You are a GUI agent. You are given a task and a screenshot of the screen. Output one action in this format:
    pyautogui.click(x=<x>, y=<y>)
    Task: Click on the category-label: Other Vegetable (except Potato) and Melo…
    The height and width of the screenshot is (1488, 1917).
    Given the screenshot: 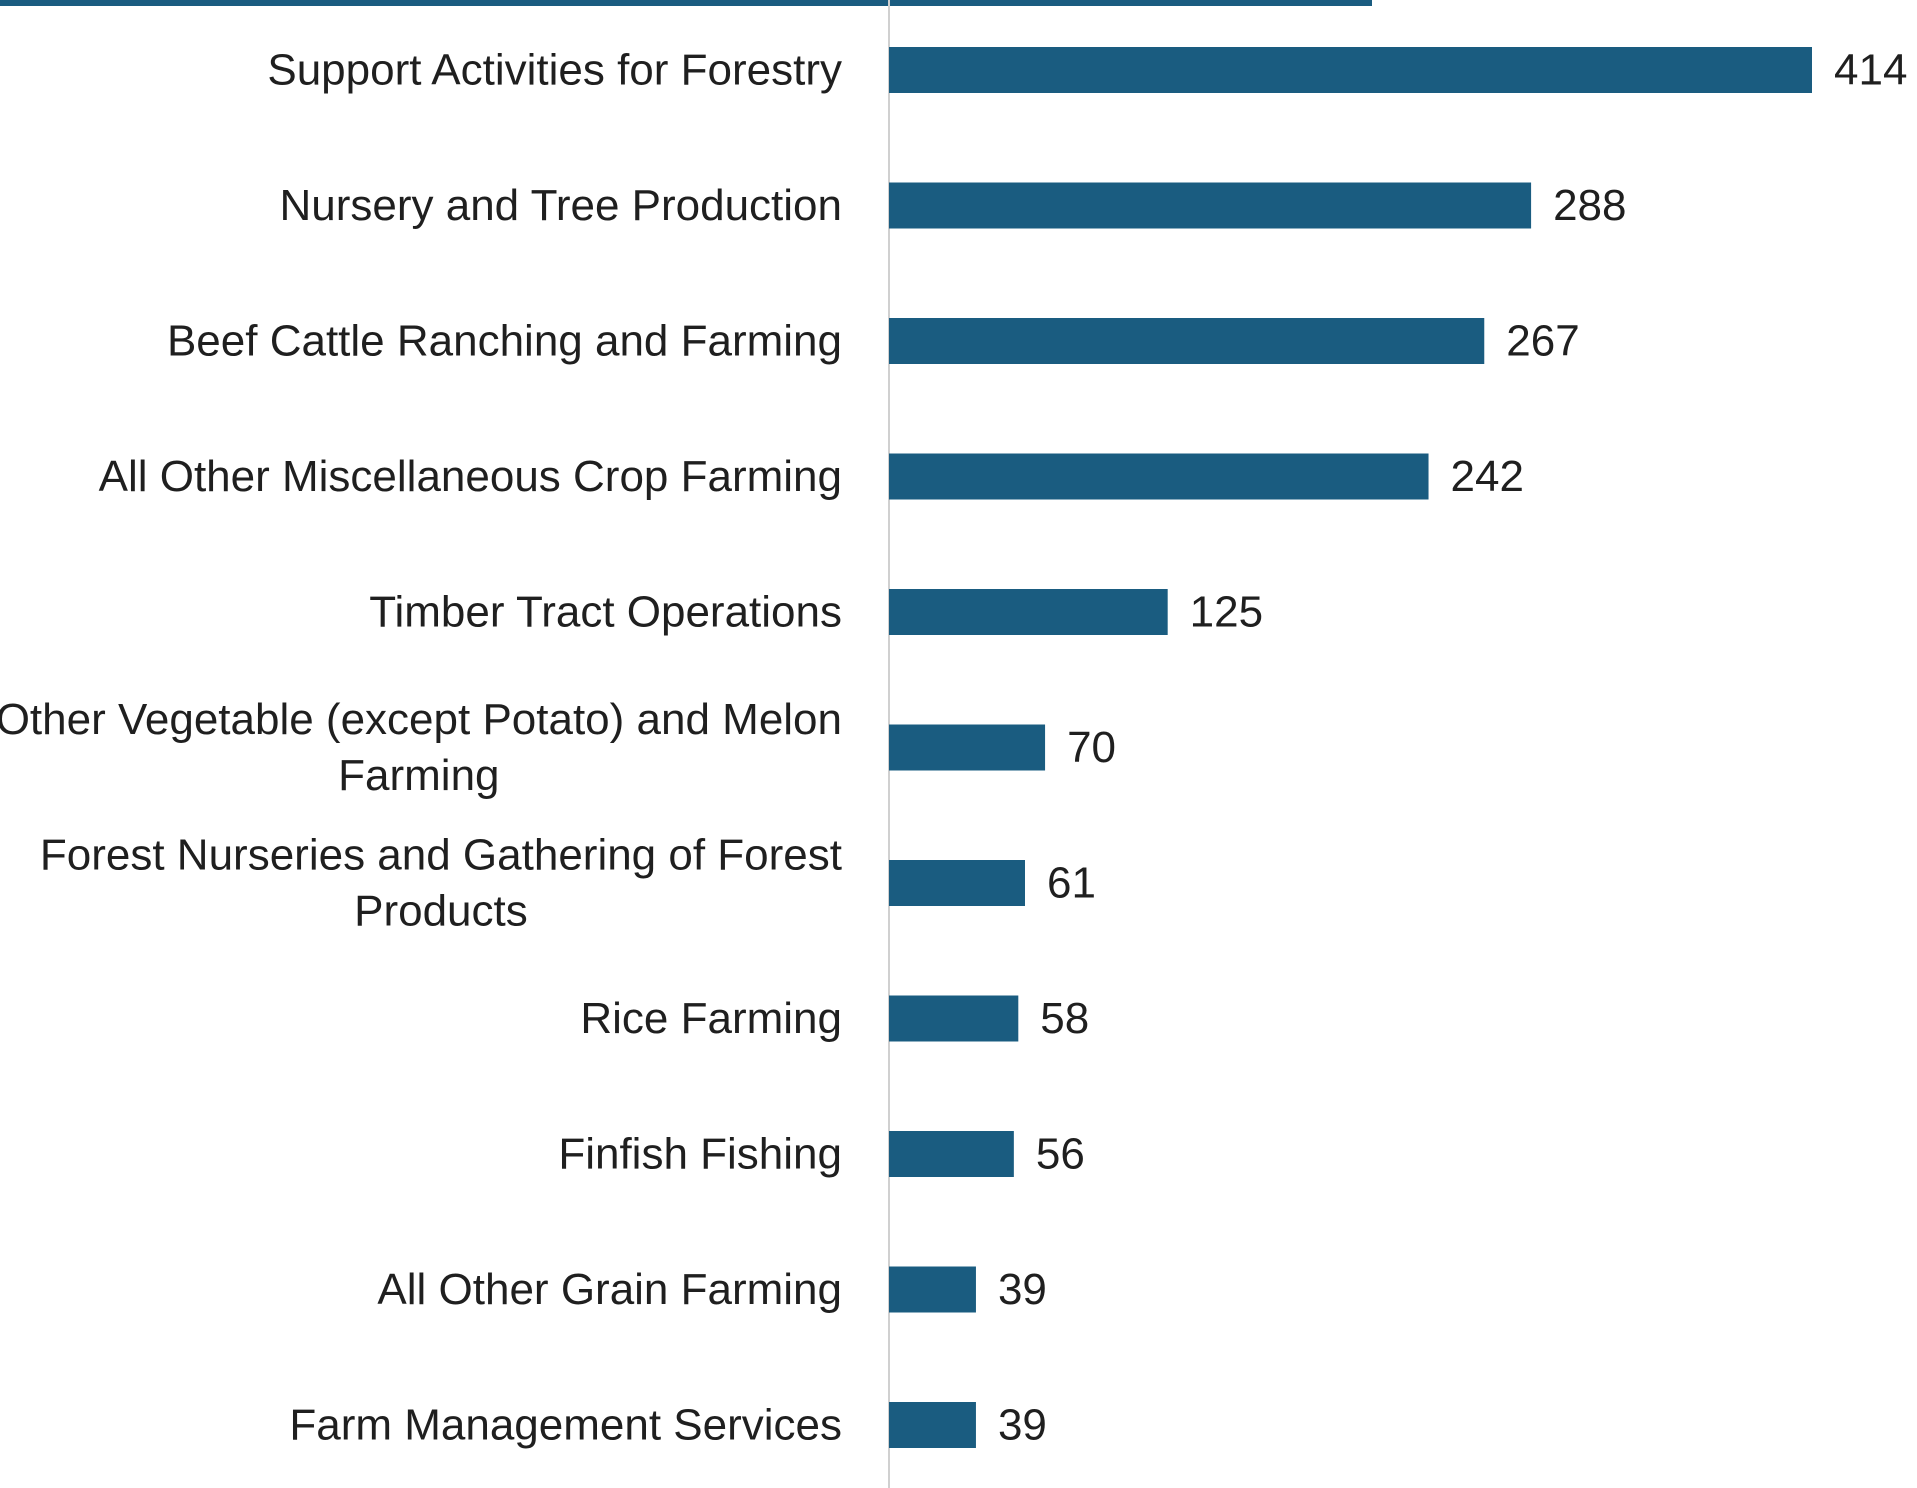 What is the action you would take?
    pyautogui.click(x=421, y=747)
    